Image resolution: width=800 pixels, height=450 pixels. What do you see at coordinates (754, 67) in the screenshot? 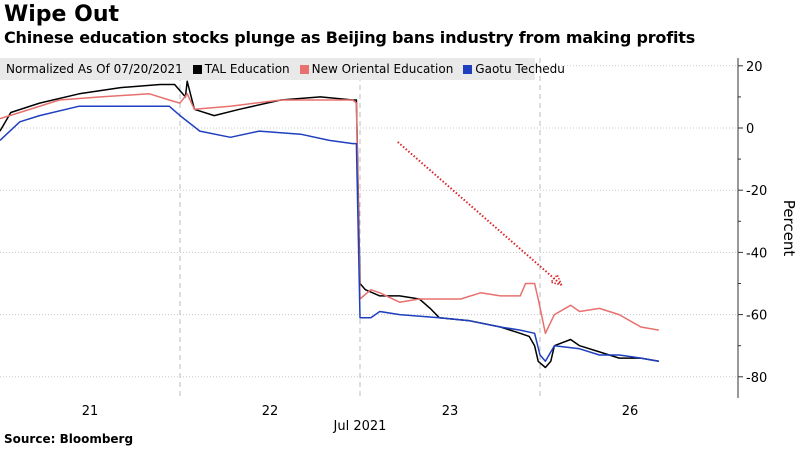
I see `y-tick-label: 20` at bounding box center [754, 67].